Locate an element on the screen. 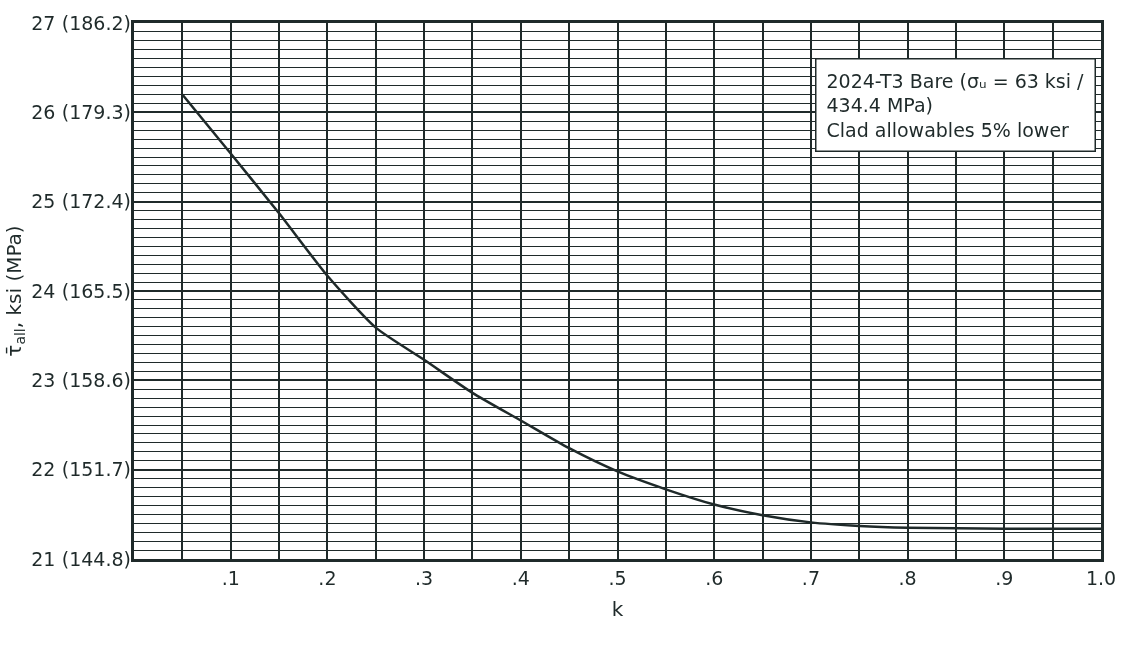  y2-tick-label: (172.4) is located at coordinates (96, 201).